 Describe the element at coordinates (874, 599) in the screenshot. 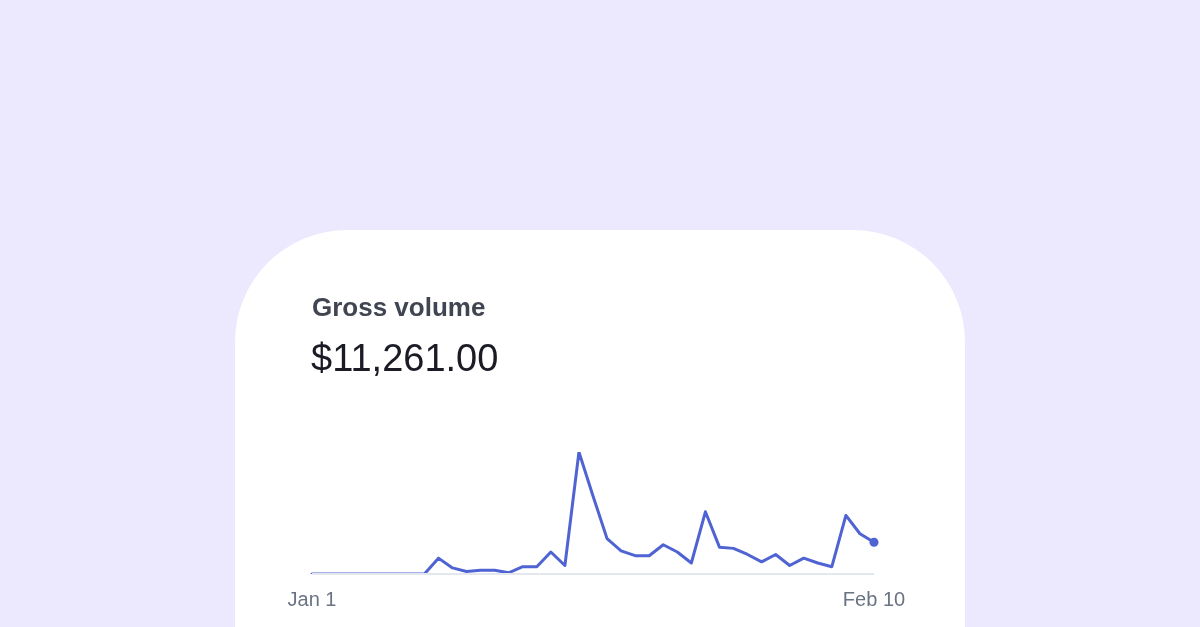

I see `x-tick-label: Feb 10` at that location.